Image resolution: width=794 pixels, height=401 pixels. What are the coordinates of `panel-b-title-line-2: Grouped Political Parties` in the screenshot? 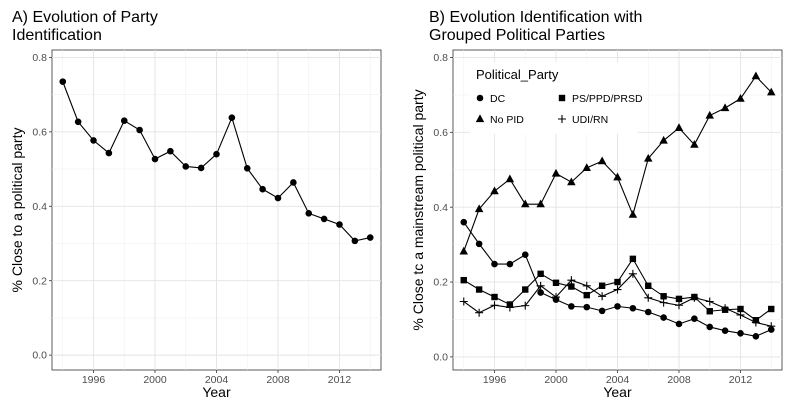 It's located at (517, 35).